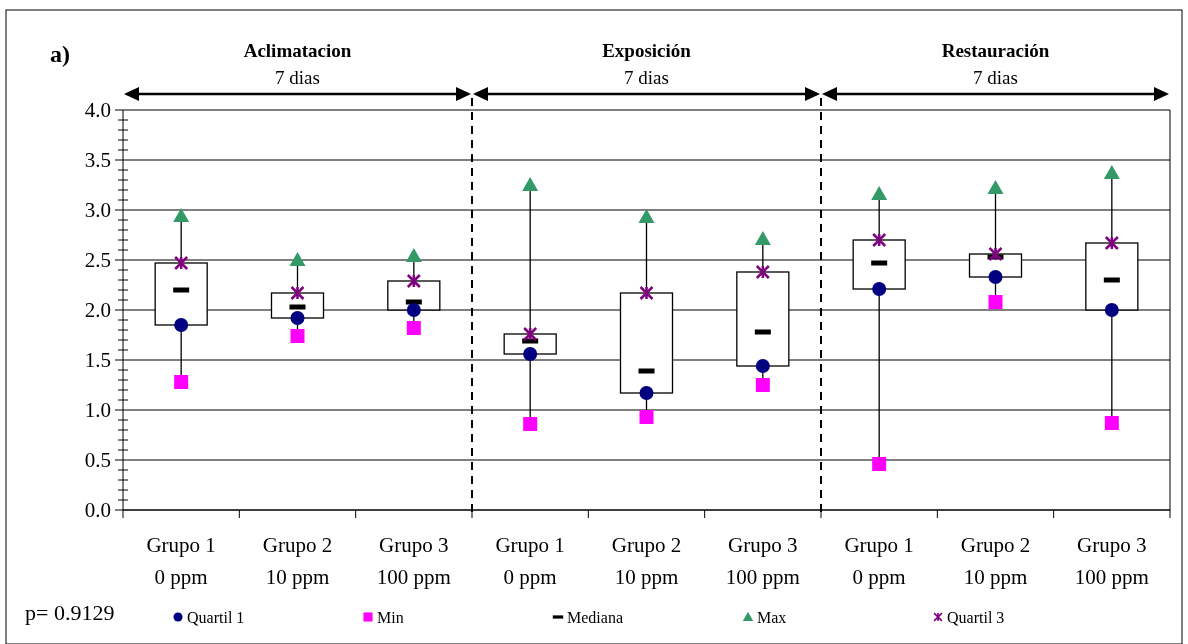 The height and width of the screenshot is (644, 1188). What do you see at coordinates (97, 460) in the screenshot?
I see `y-tick-label: 0.5` at bounding box center [97, 460].